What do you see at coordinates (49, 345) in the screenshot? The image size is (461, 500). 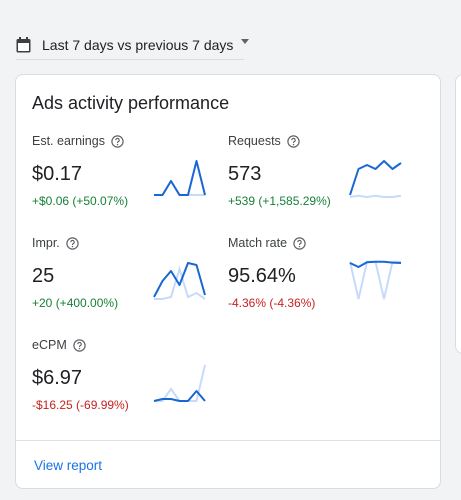 I see `metric-label: eCPM` at bounding box center [49, 345].